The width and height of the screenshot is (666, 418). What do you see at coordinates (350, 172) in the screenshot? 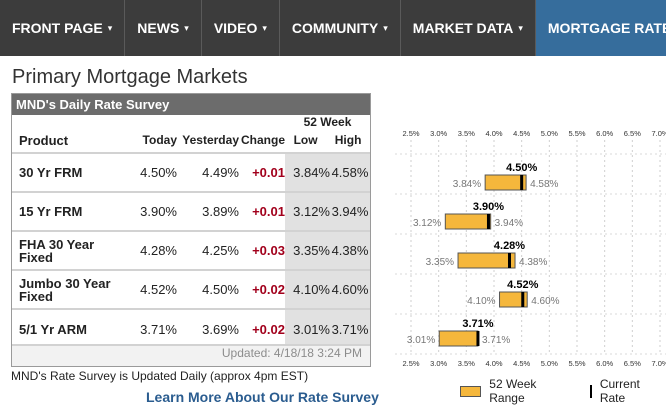
I see `high-rate: 4.58%` at bounding box center [350, 172].